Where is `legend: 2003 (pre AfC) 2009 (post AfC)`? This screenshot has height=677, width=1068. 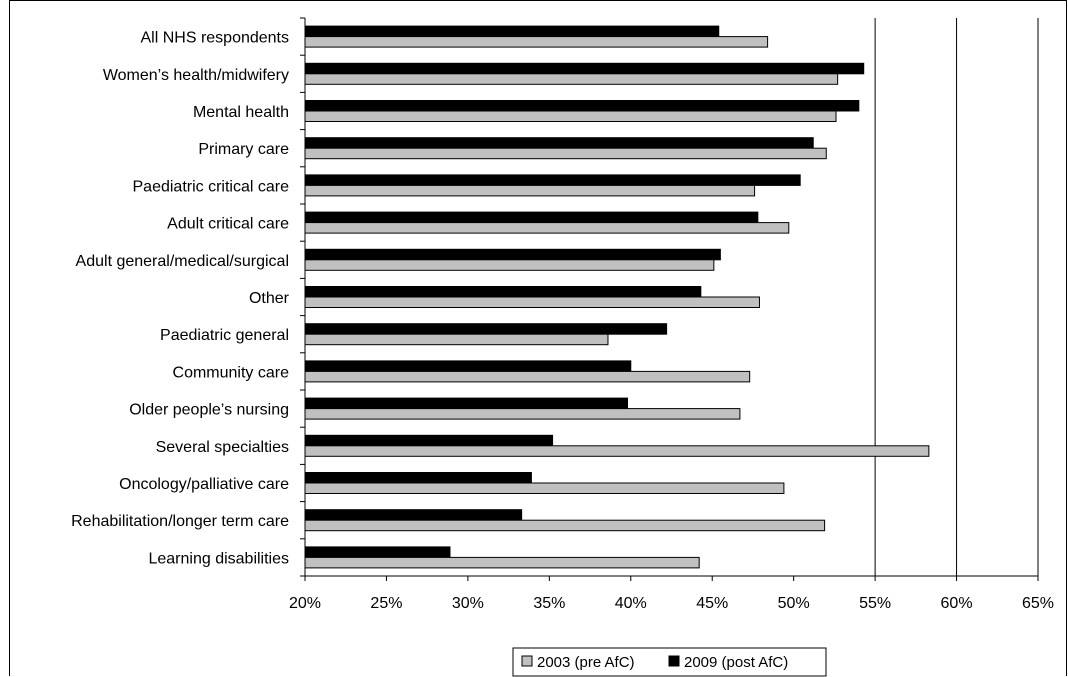 legend: 2003 (pre AfC) 2009 (post AfC) is located at coordinates (669, 662).